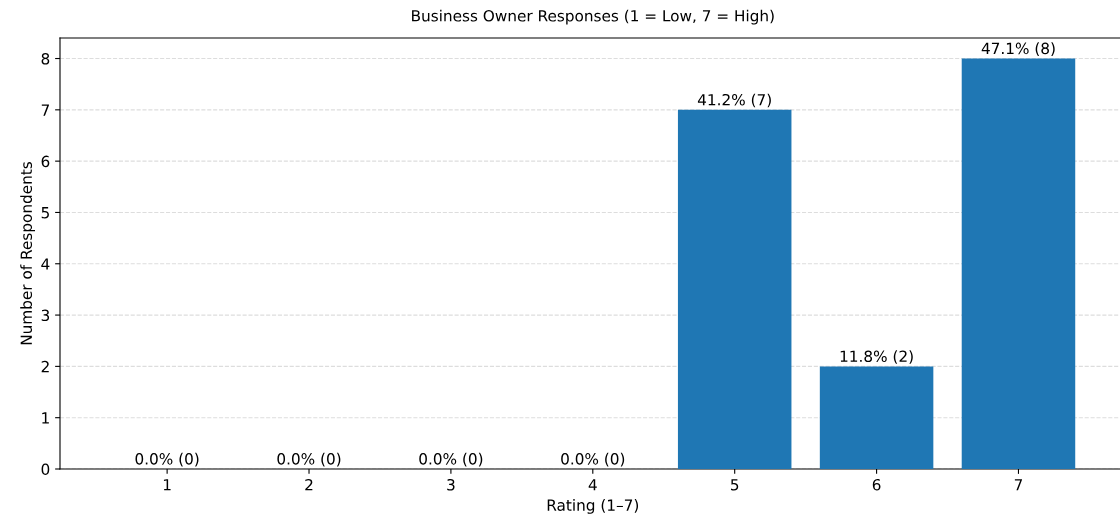 Image resolution: width=1120 pixels, height=527 pixels. I want to click on y-tick-label: 8, so click(45, 58).